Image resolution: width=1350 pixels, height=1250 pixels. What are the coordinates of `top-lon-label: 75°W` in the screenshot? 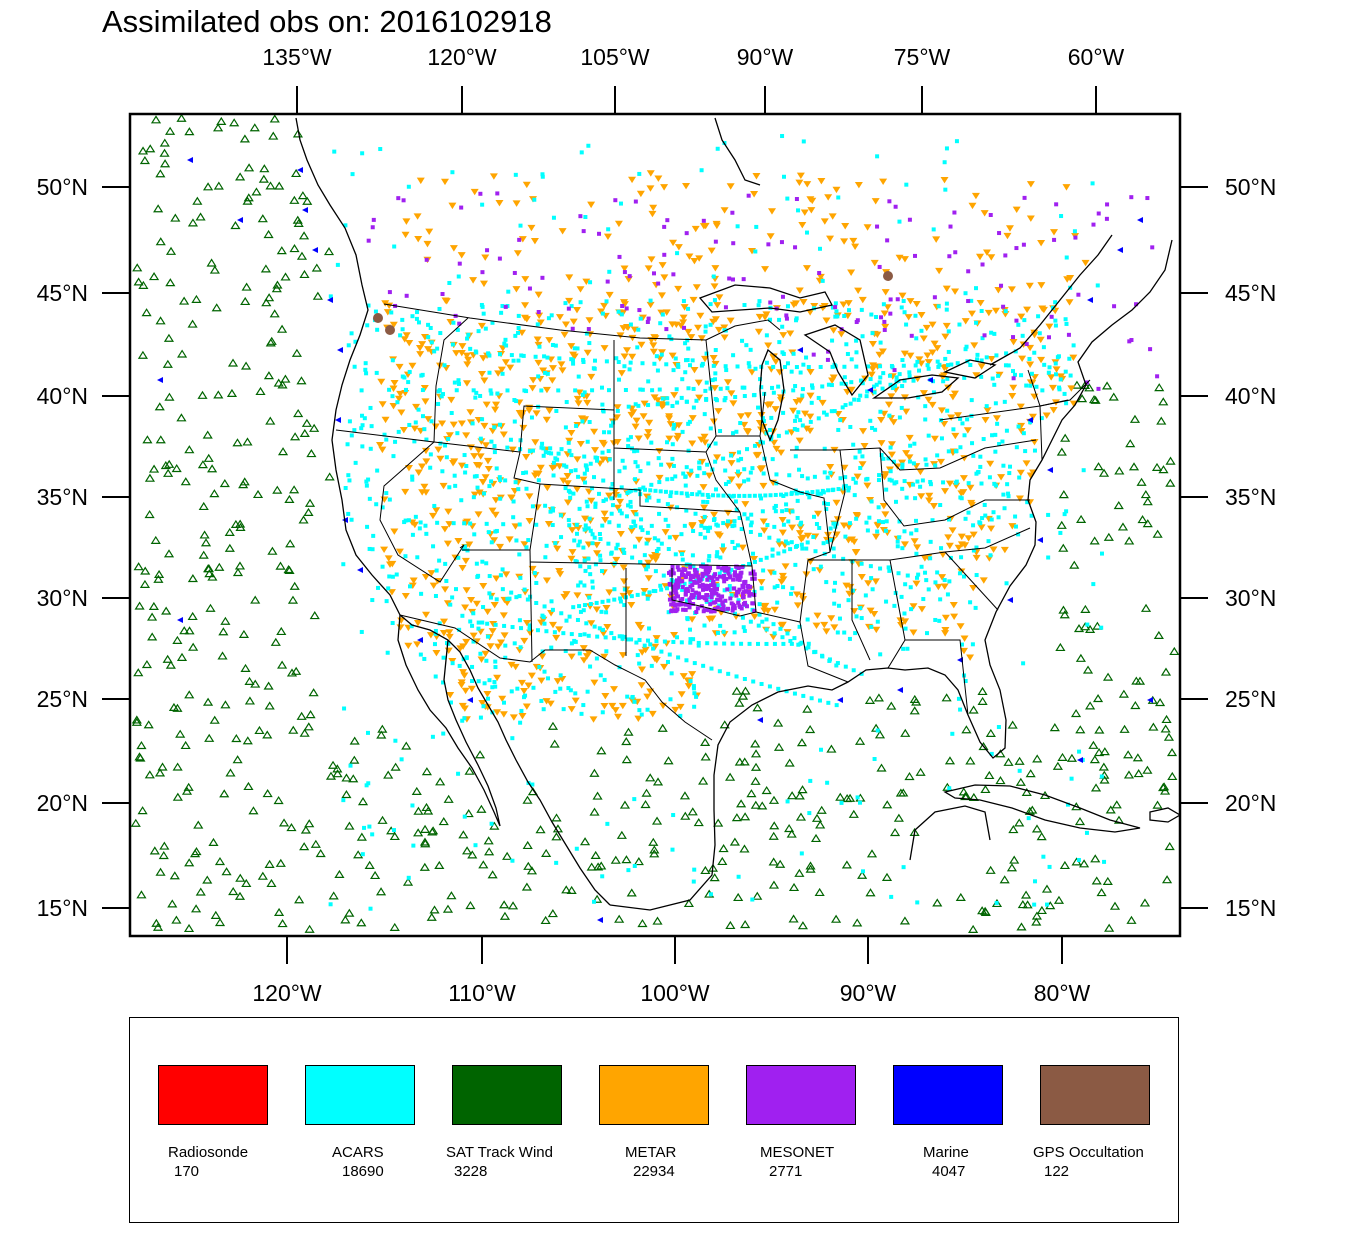 It's located at (922, 57).